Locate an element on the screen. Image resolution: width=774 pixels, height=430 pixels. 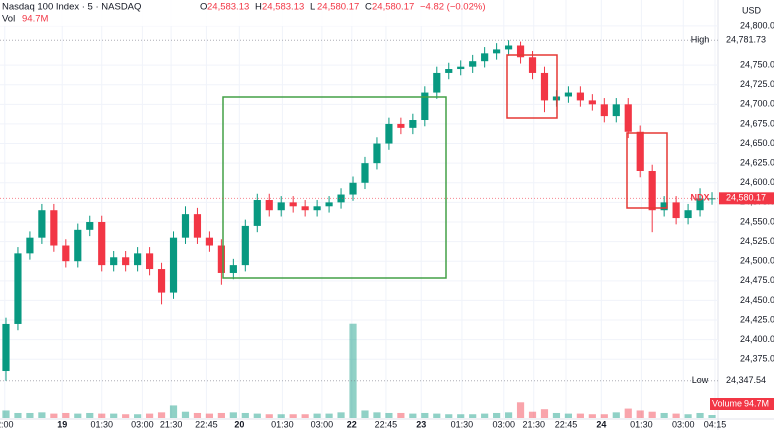
volume-label: Vol is located at coordinates (8, 19).